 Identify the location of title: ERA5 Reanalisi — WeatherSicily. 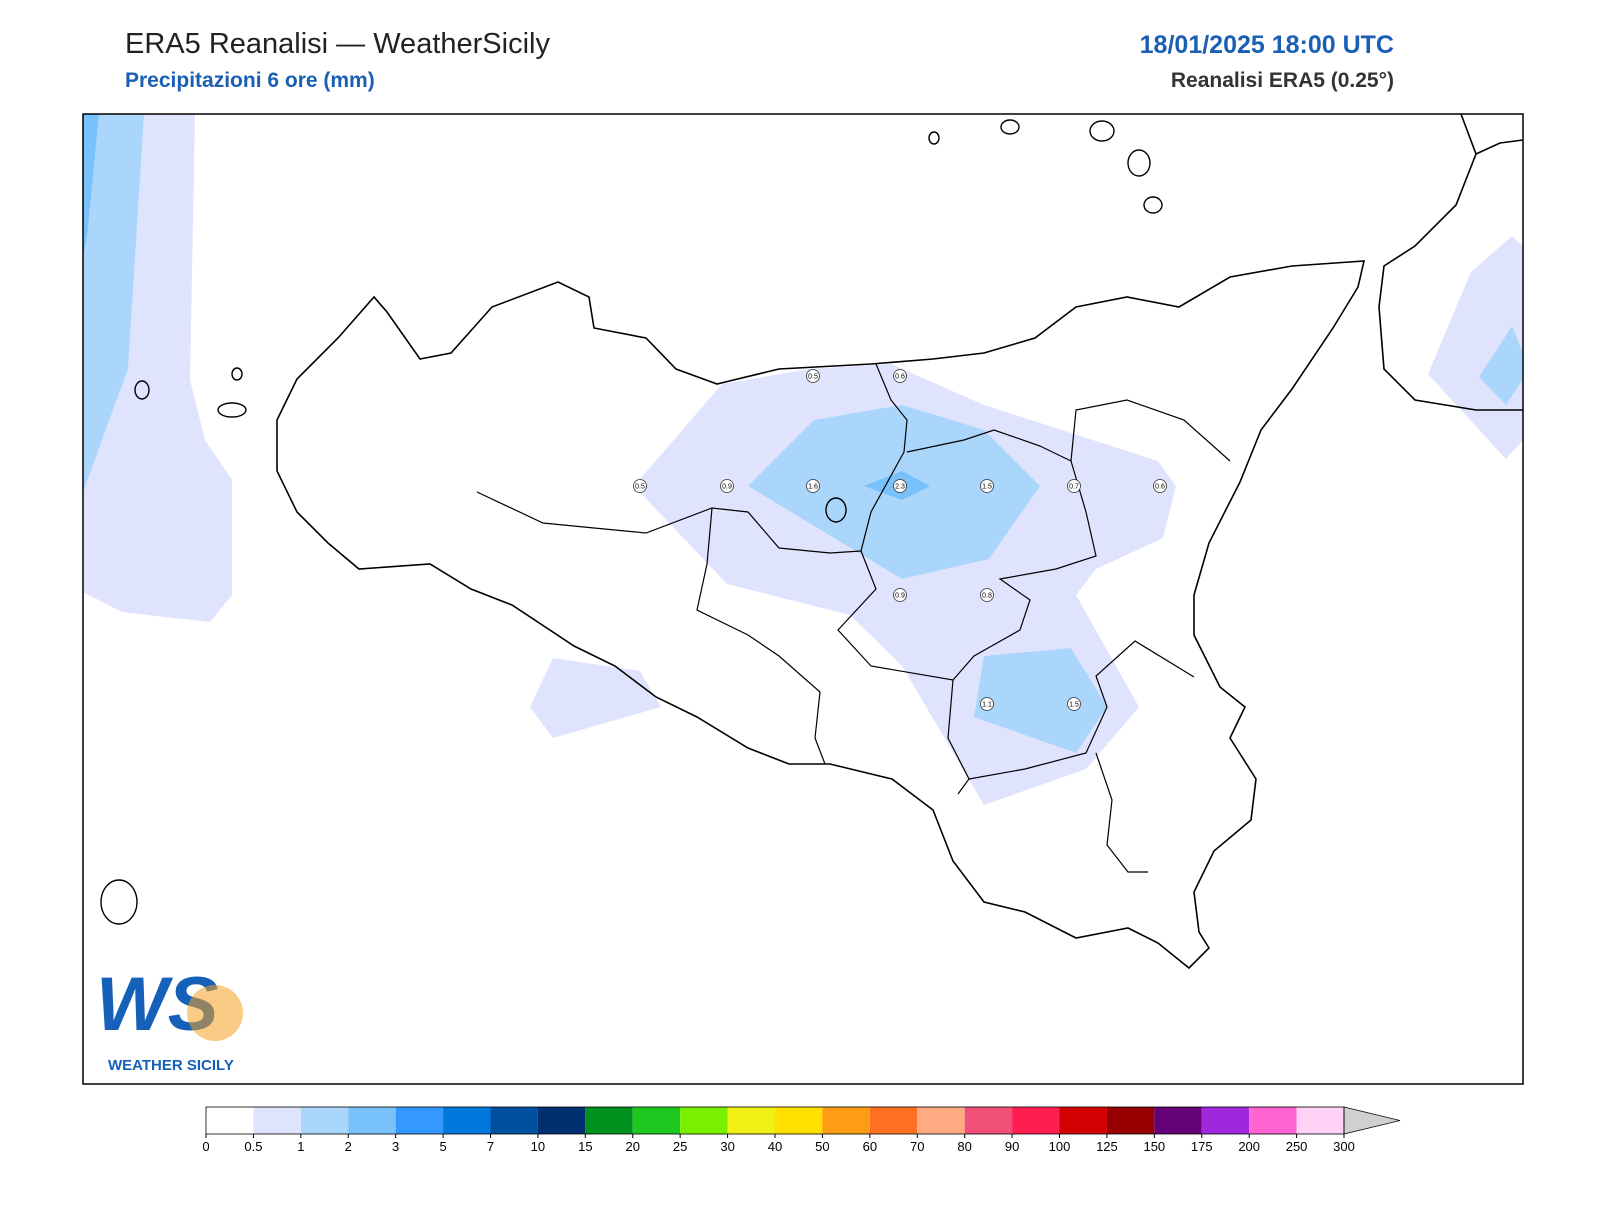
(337, 44).